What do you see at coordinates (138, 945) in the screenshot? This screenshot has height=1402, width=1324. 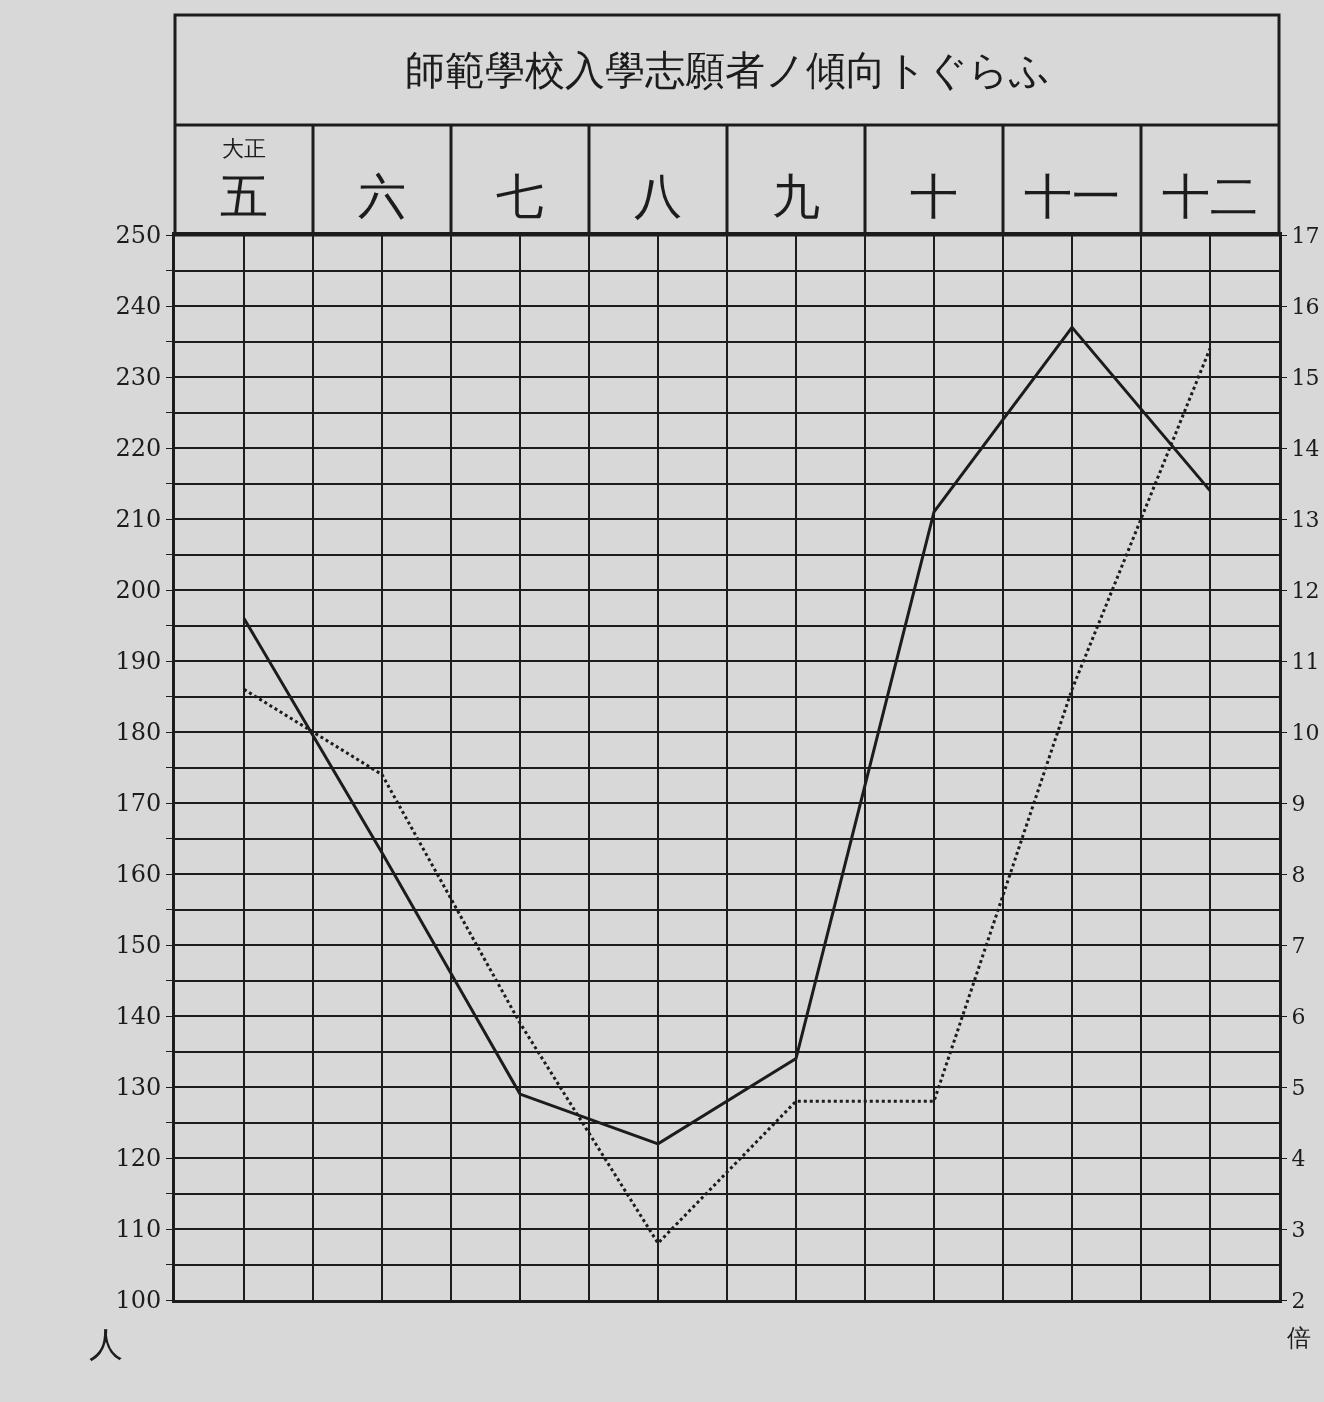 I see `y-tick-label: 150` at bounding box center [138, 945].